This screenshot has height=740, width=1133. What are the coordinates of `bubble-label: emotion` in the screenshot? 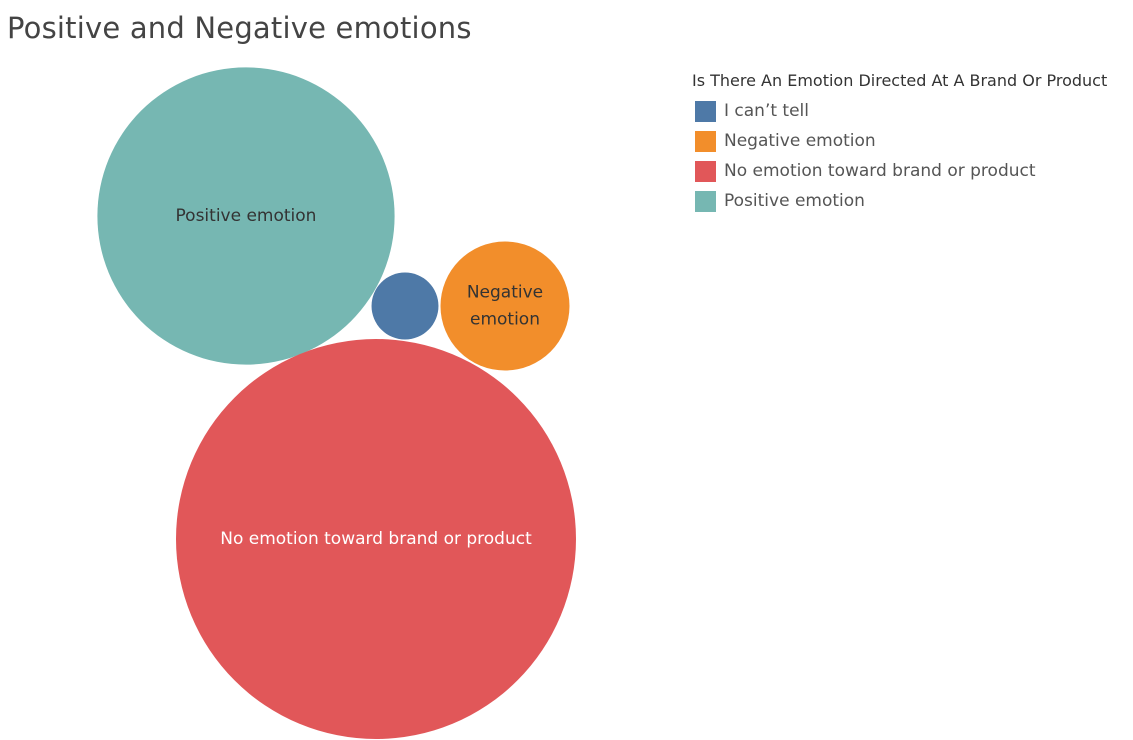 It's located at (505, 320).